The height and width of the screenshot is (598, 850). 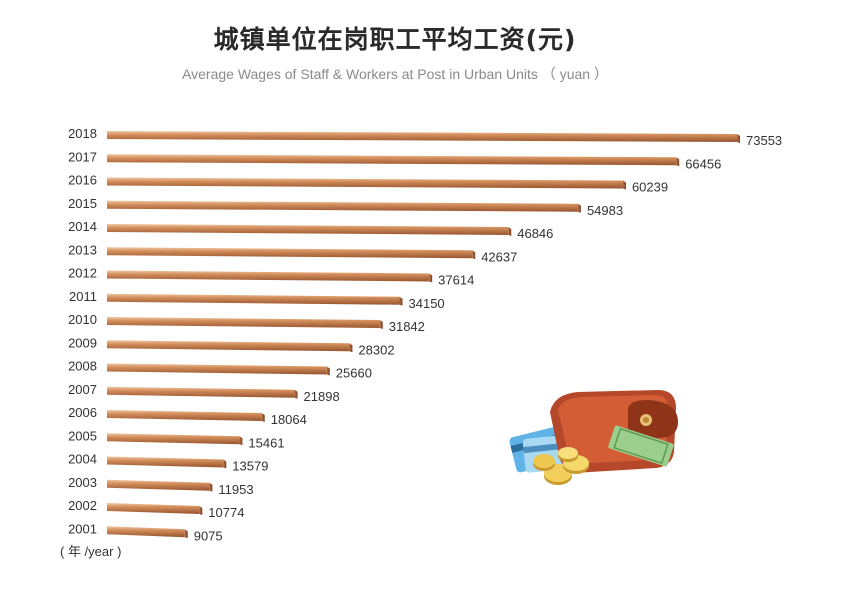 I want to click on value-label: 73553, so click(x=764, y=140).